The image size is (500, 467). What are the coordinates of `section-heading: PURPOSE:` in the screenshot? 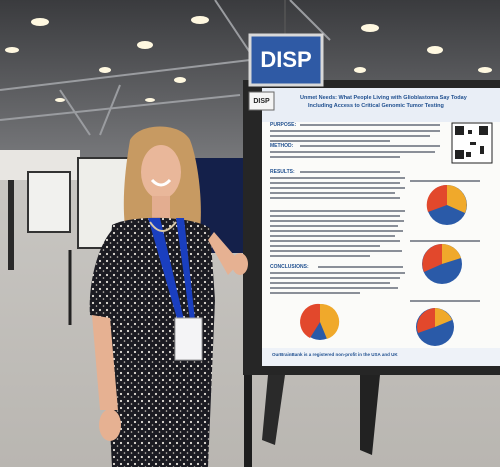 It's located at (283, 125).